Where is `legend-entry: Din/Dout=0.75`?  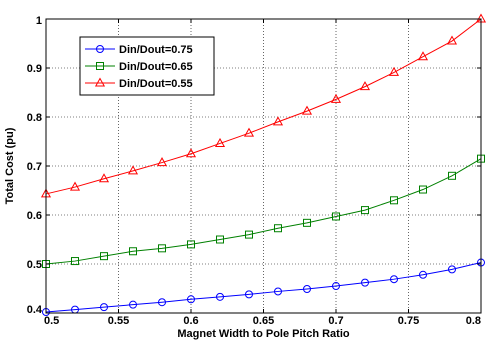
legend-entry: Din/Dout=0.75 is located at coordinates (139, 50).